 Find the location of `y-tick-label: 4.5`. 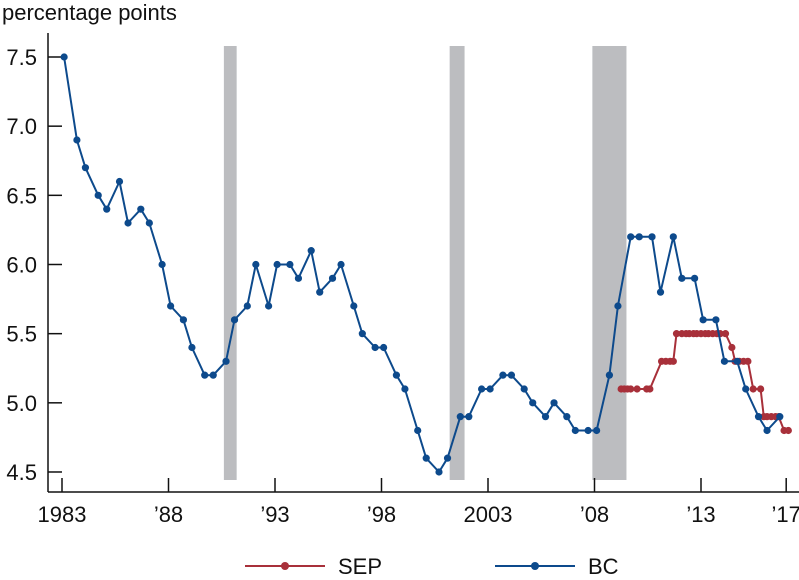

y-tick-label: 4.5 is located at coordinates (21, 472).